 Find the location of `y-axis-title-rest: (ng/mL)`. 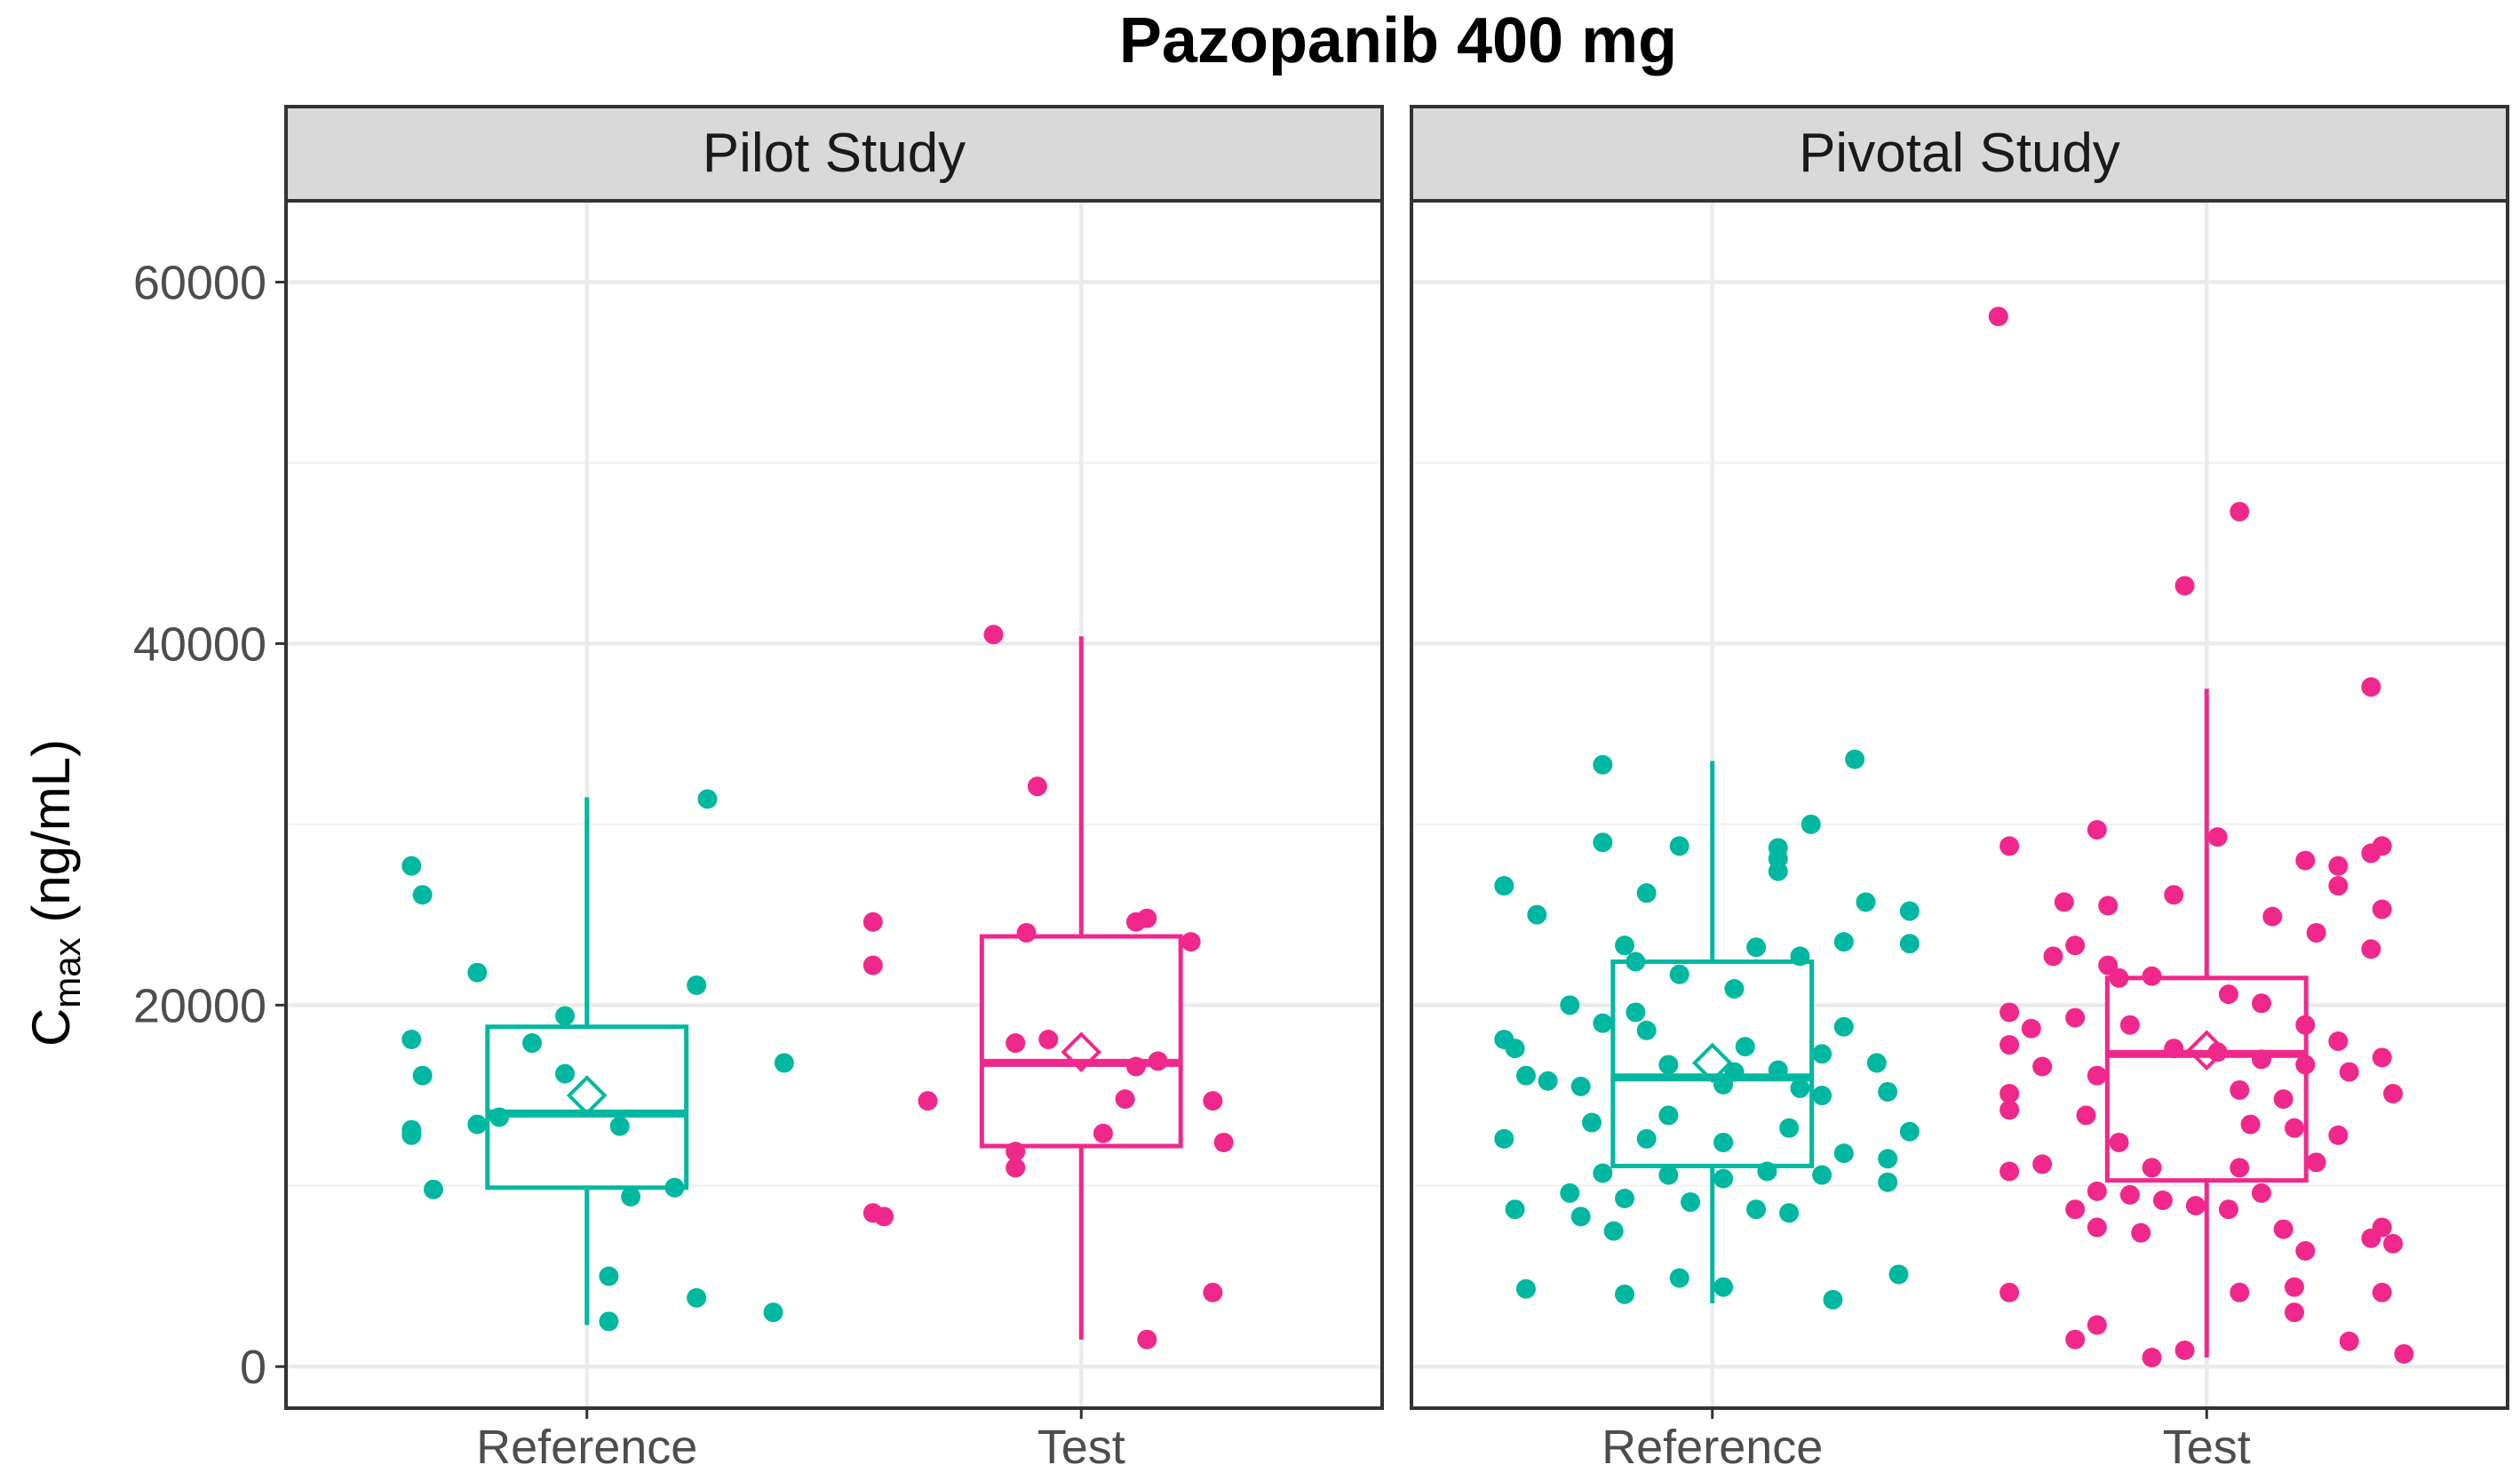

y-axis-title-rest: (ng/mL) is located at coordinates (51, 838).